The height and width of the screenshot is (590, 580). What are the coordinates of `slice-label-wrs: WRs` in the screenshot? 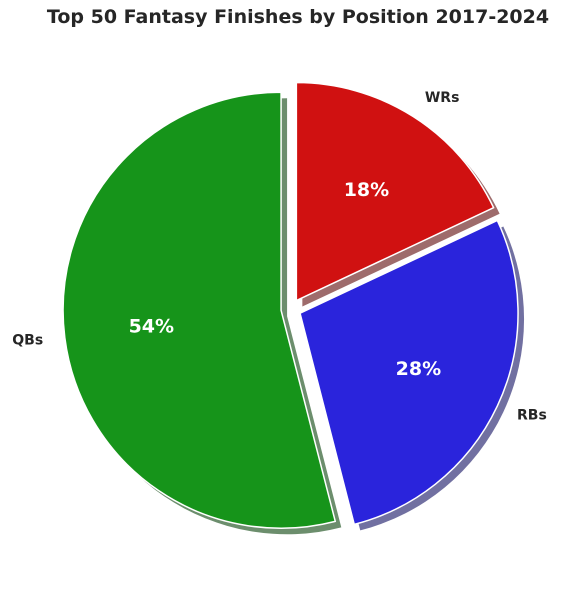 It's located at (442, 98).